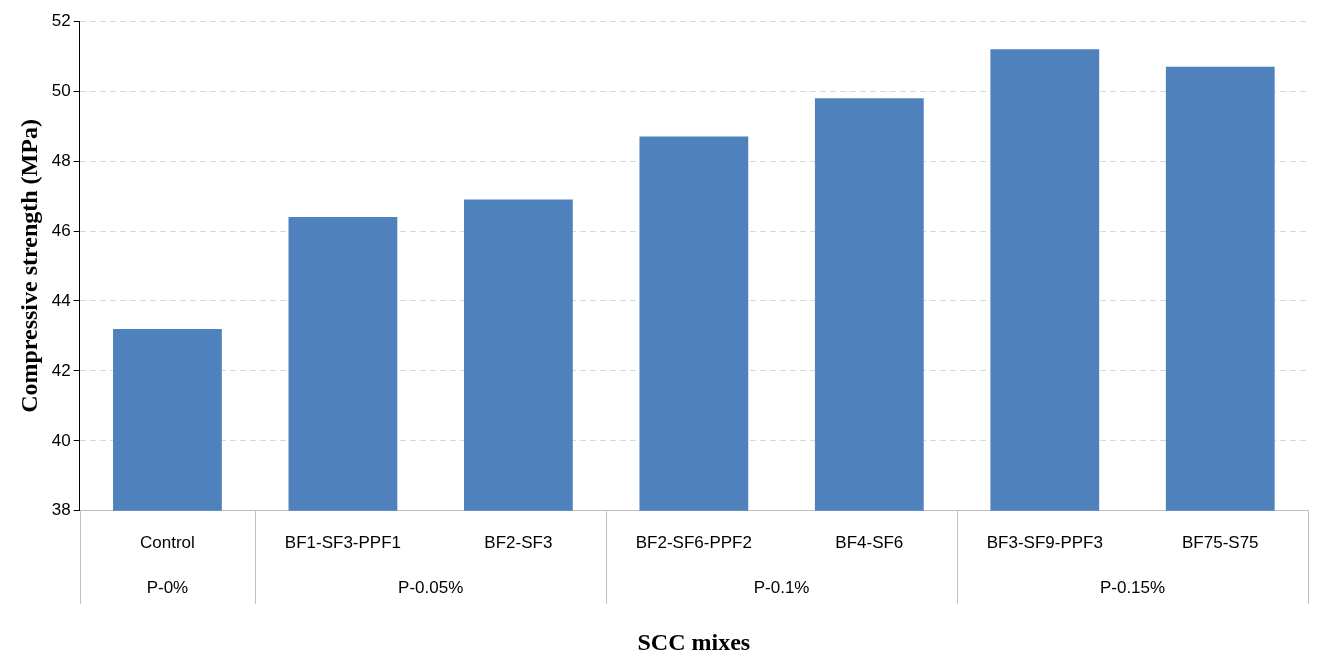 This screenshot has width=1320, height=672. Describe the element at coordinates (28, 266) in the screenshot. I see `y-axis-title: Compressive strength (MPa)` at that location.